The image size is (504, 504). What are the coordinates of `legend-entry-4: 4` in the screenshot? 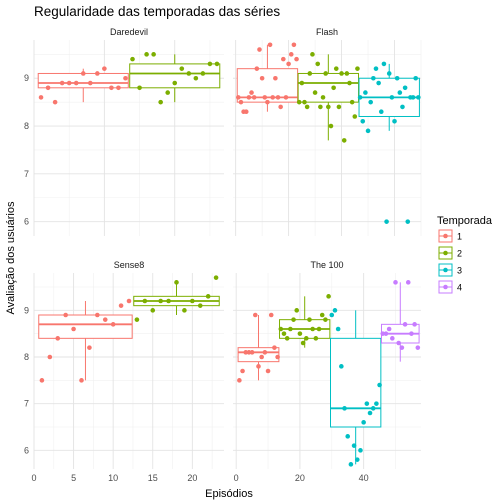 It's located at (450, 287).